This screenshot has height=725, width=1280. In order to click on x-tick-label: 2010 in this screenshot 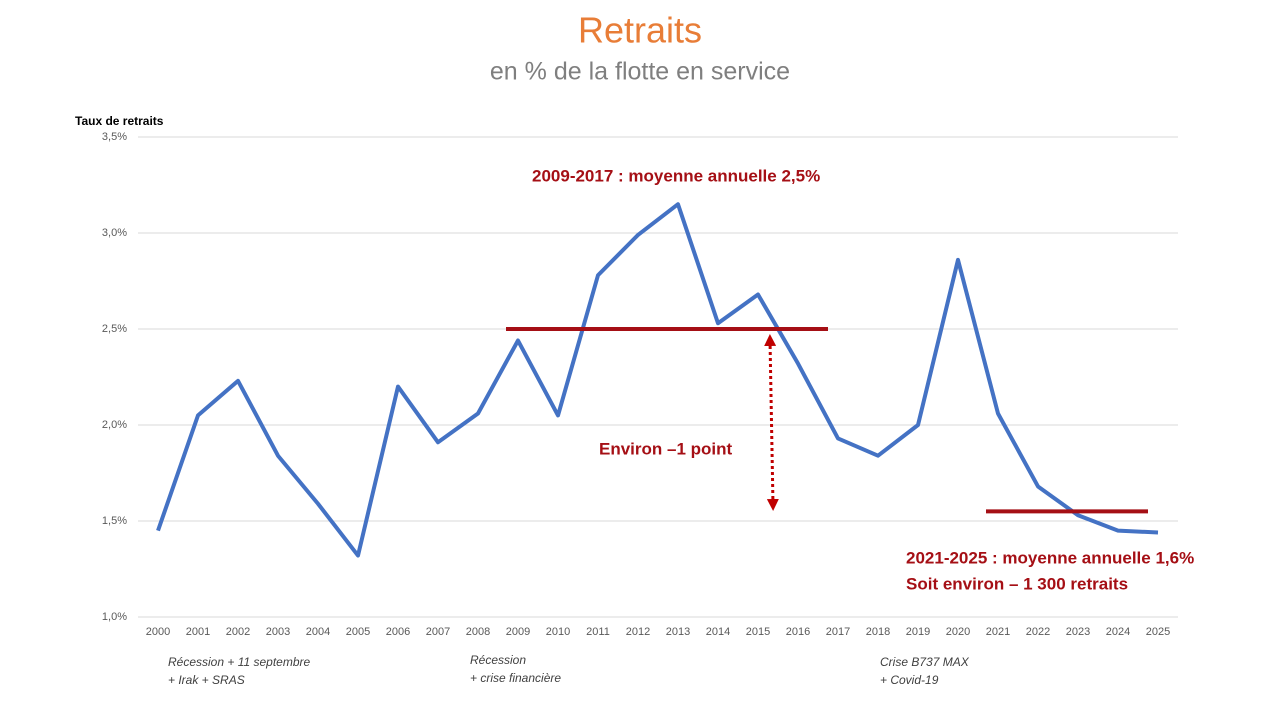, I will do `click(558, 632)`.